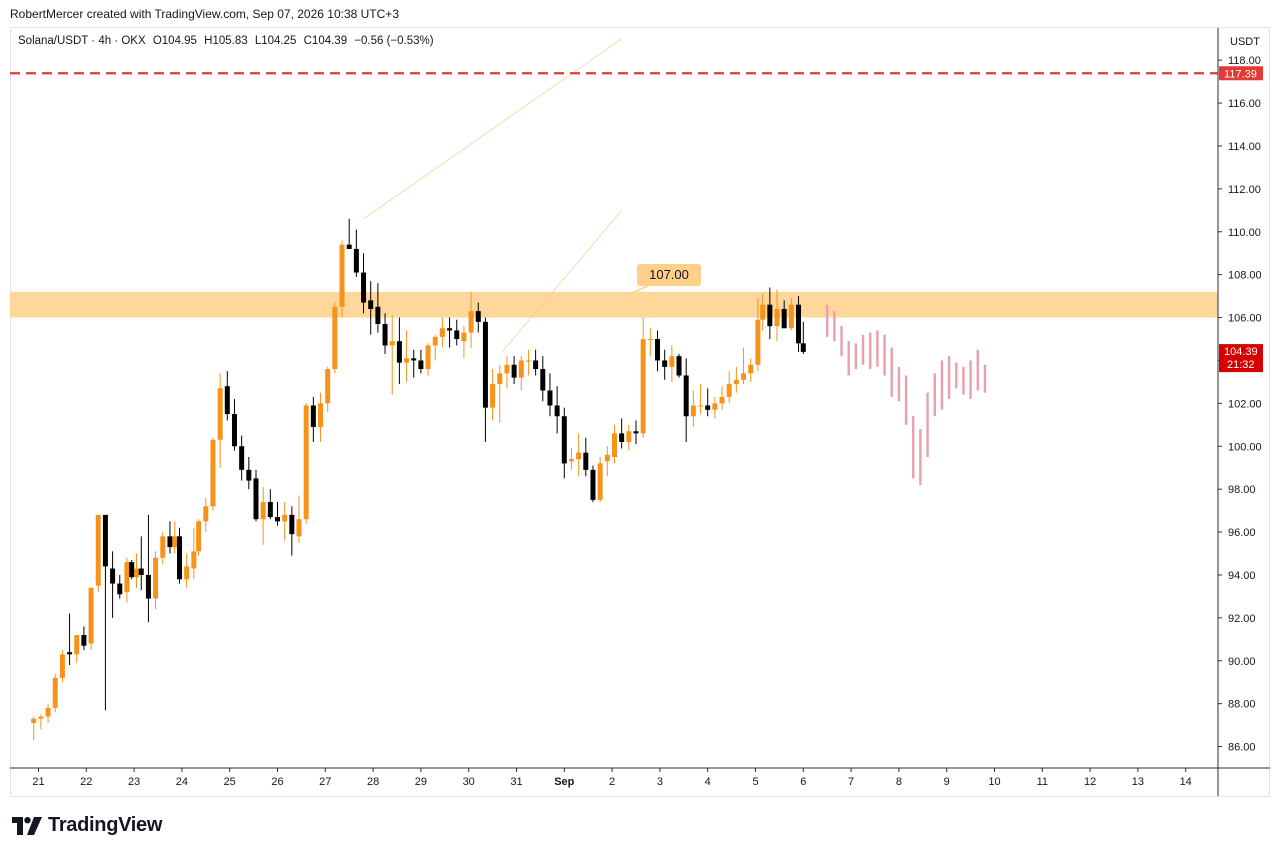  What do you see at coordinates (803, 782) in the screenshot?
I see `time-tick-label: 6` at bounding box center [803, 782].